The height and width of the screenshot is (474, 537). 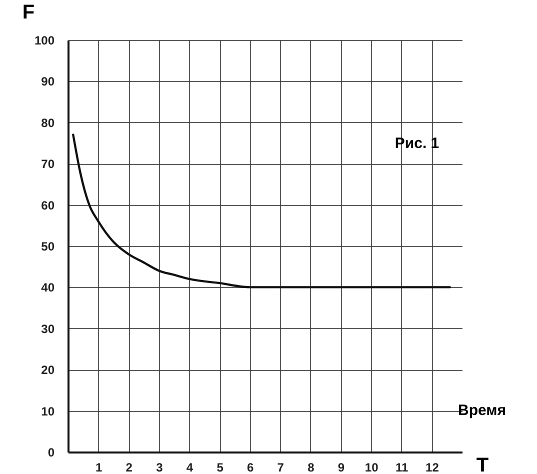 What do you see at coordinates (433, 467) in the screenshot?
I see `x-tick-label: 12` at bounding box center [433, 467].